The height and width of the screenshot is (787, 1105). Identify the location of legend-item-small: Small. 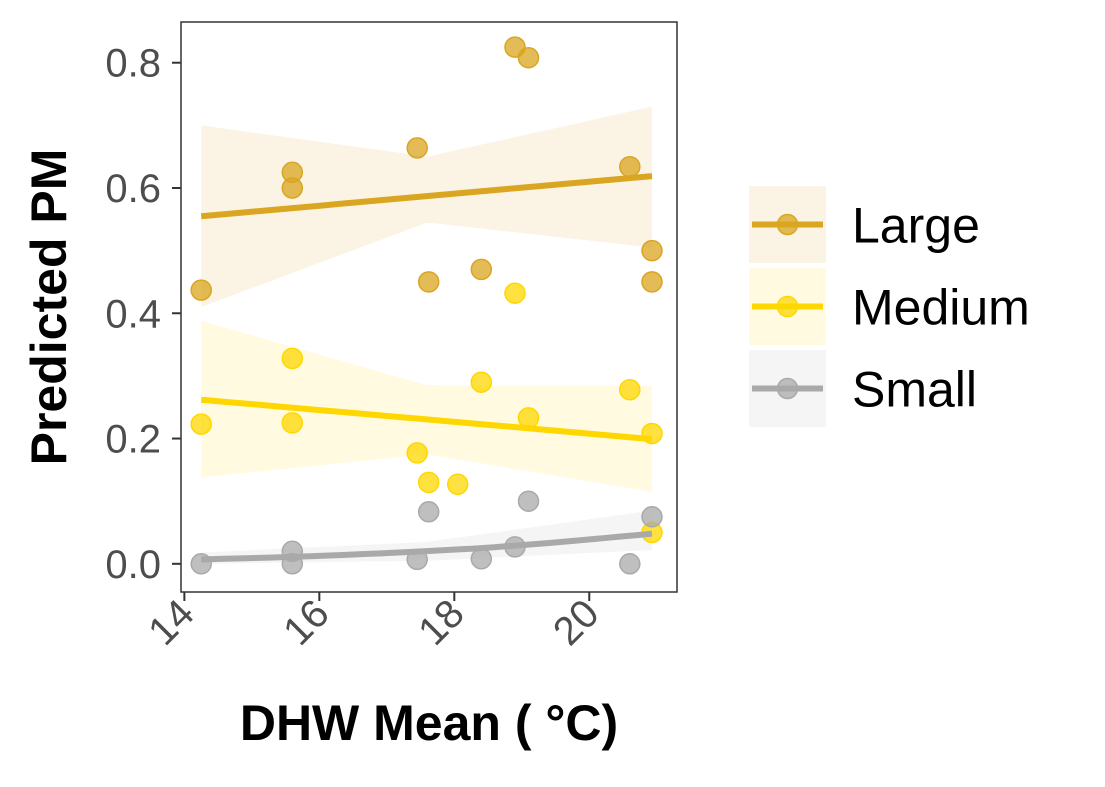
(863, 388).